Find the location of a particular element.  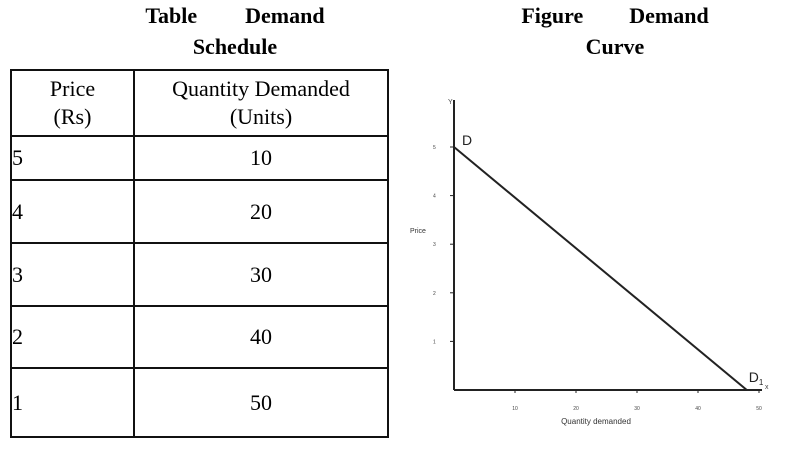

point-label-d1-subscript: 1 is located at coordinates (761, 382).